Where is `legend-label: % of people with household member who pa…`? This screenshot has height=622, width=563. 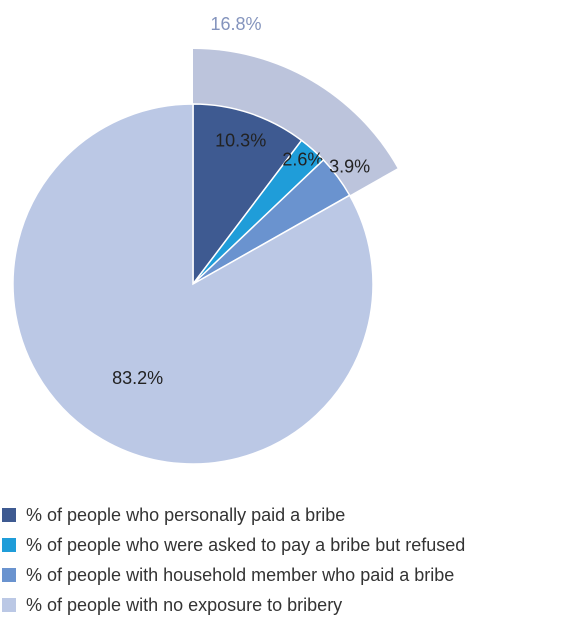 legend-label: % of people with household member who pa… is located at coordinates (240, 574).